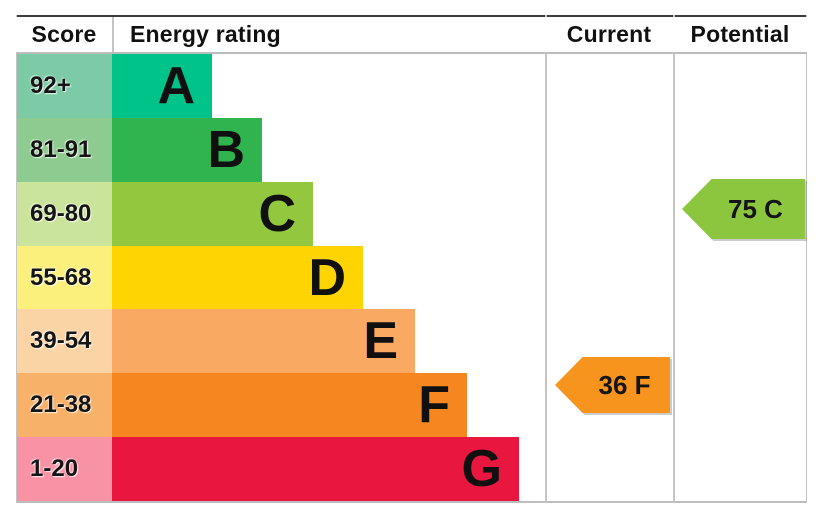 This screenshot has height=520, width=828. What do you see at coordinates (411, 16) in the screenshot?
I see `table-top-border` at bounding box center [411, 16].